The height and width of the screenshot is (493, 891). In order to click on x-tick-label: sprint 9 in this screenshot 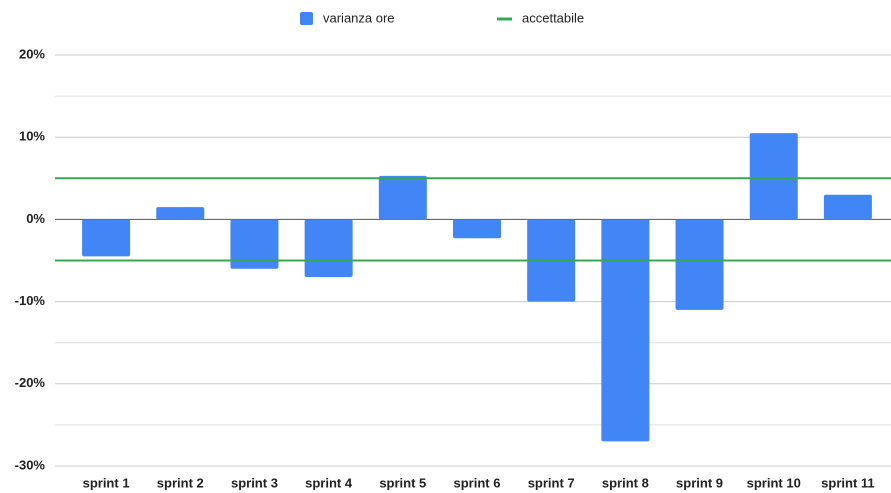, I will do `click(699, 482)`.